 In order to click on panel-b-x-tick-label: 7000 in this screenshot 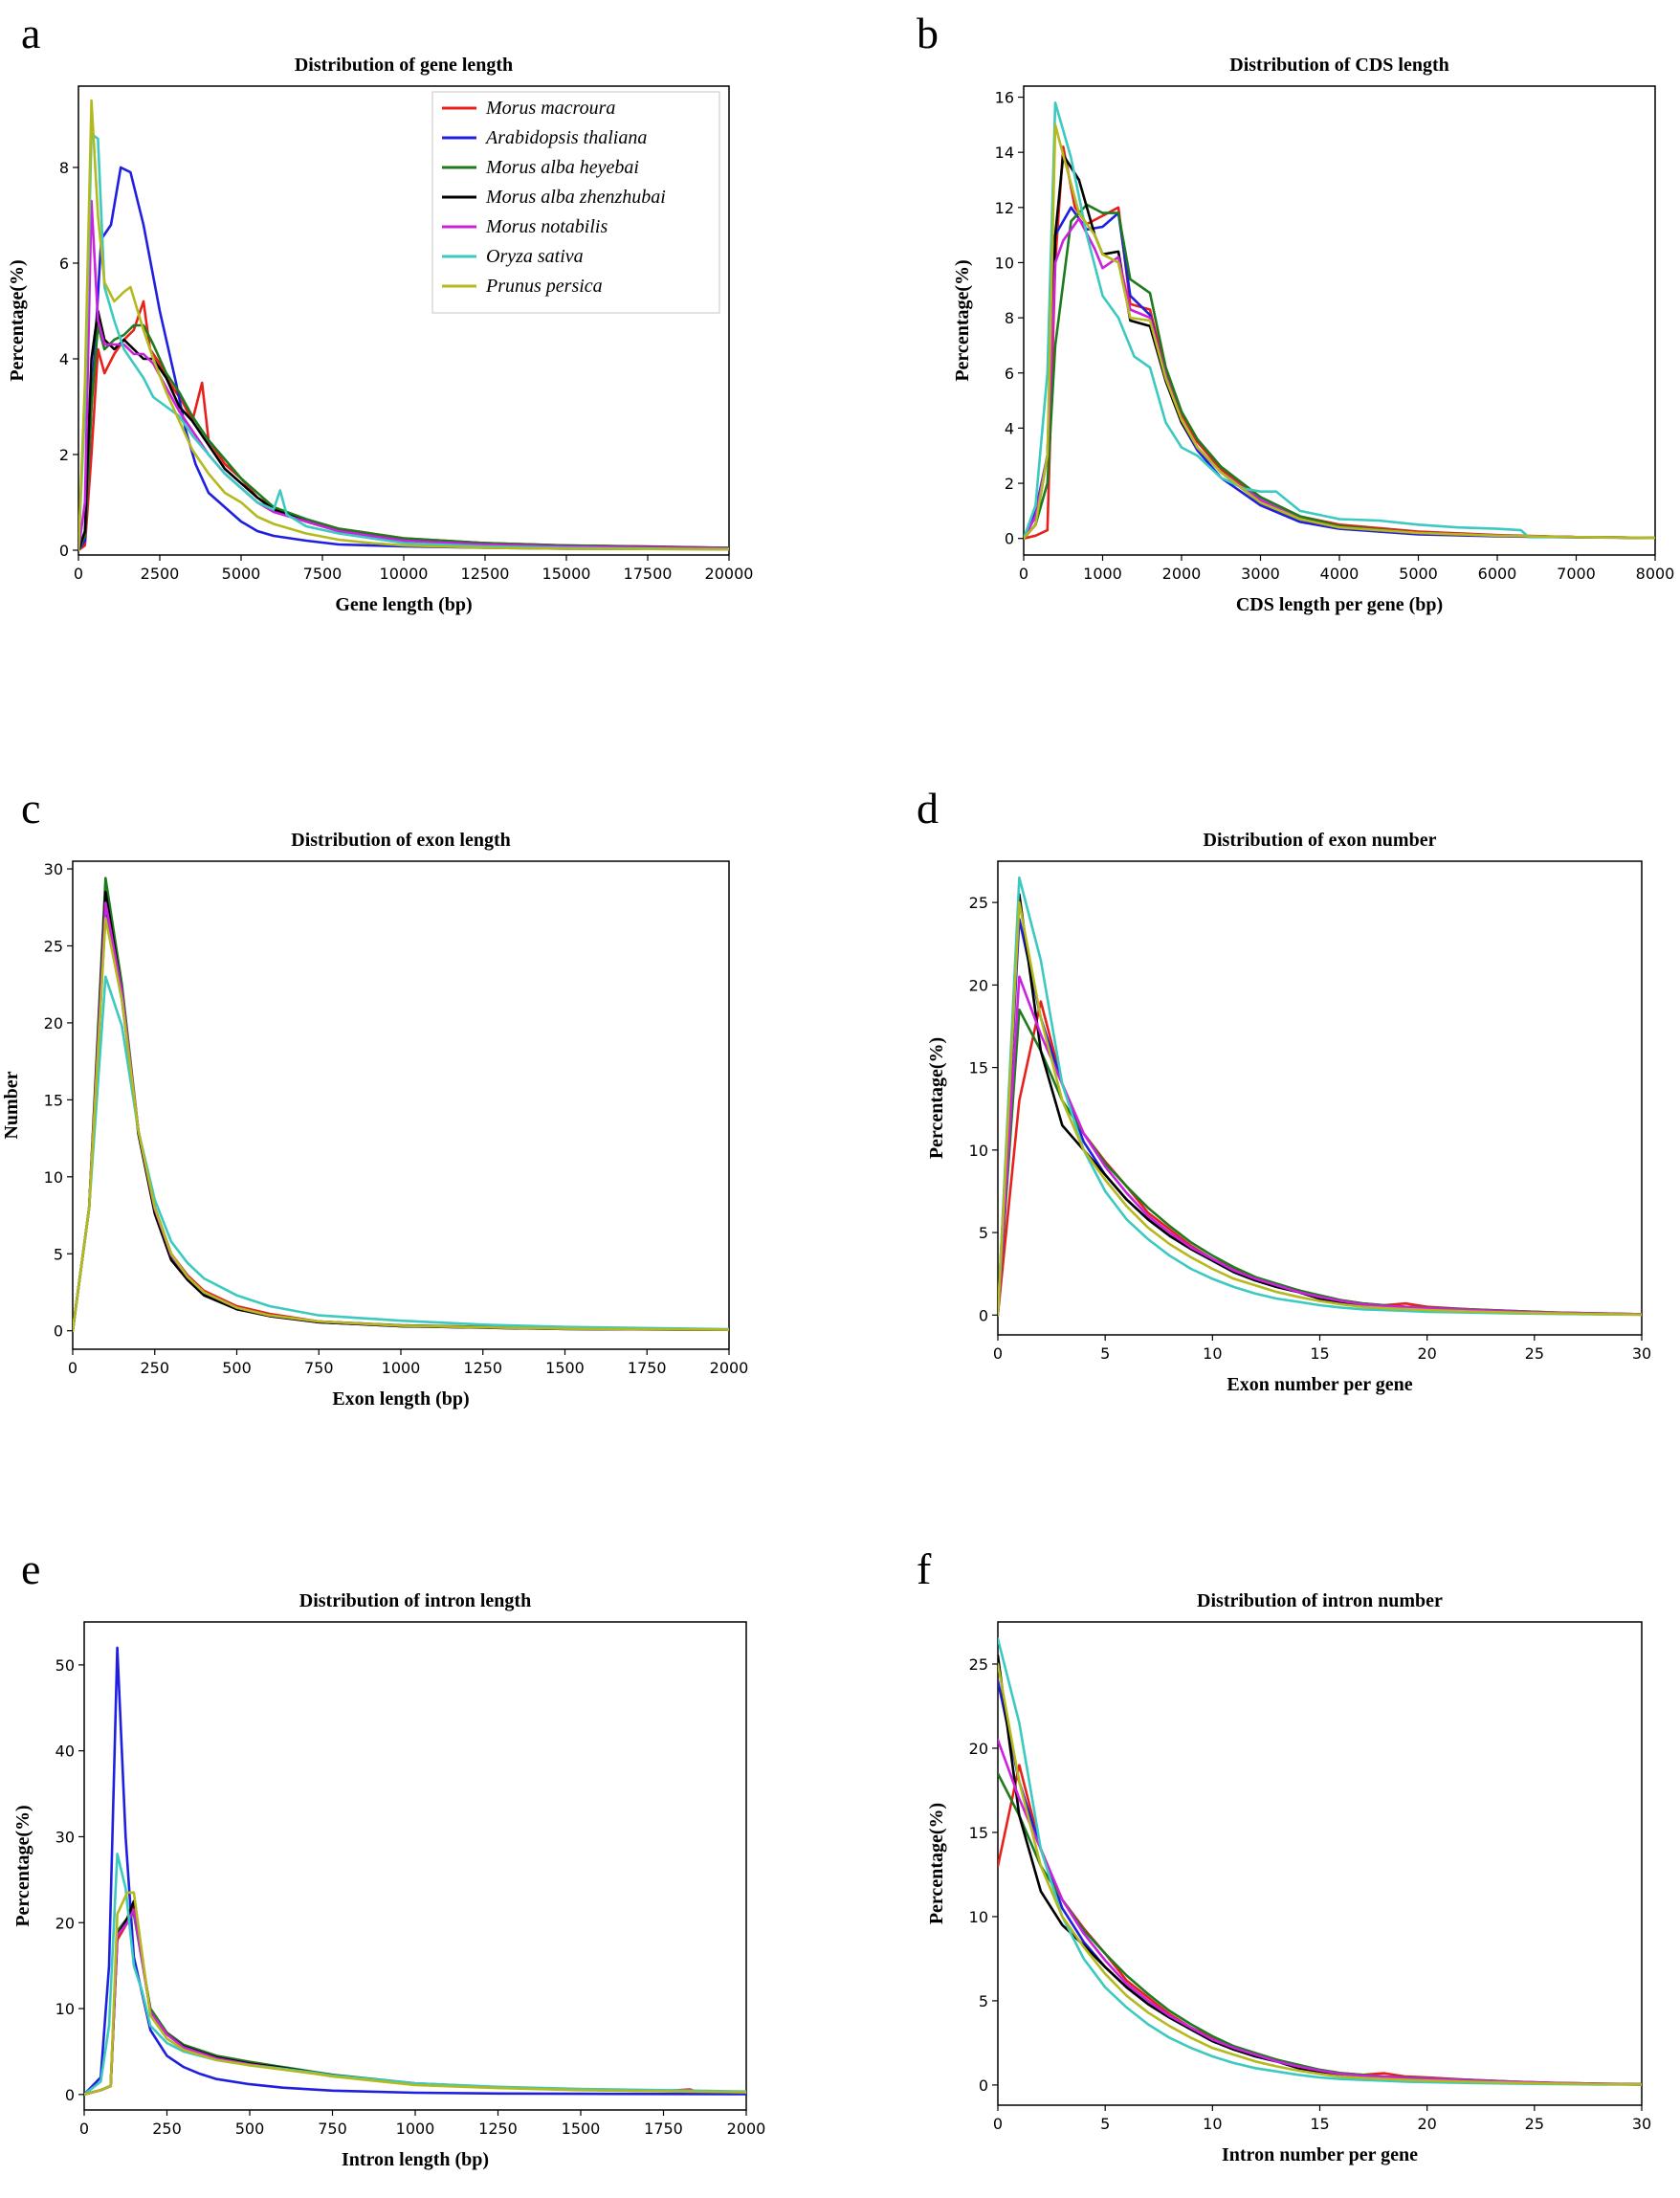, I will do `click(1577, 574)`.